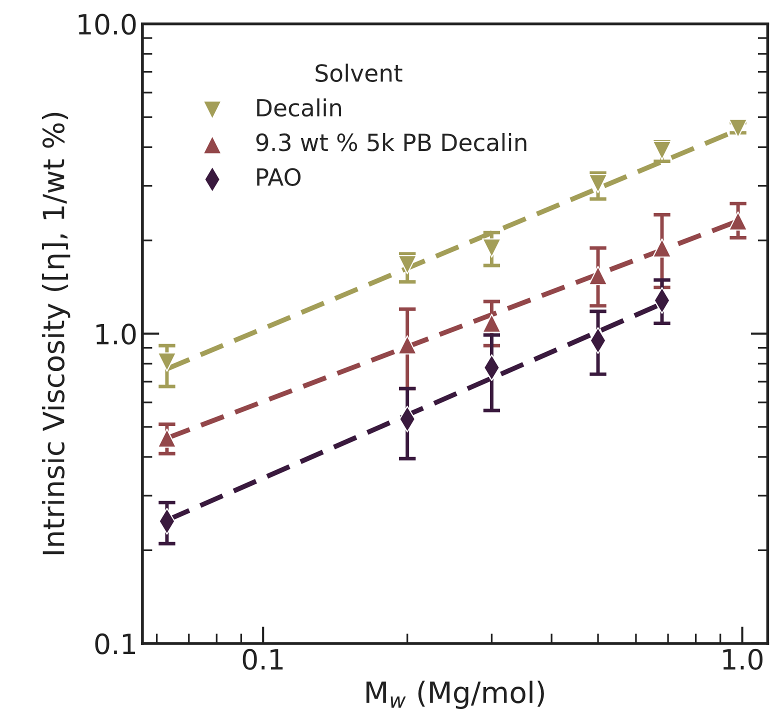 The width and height of the screenshot is (770, 723). I want to click on y-tick-label: 10.0, so click(107, 24).